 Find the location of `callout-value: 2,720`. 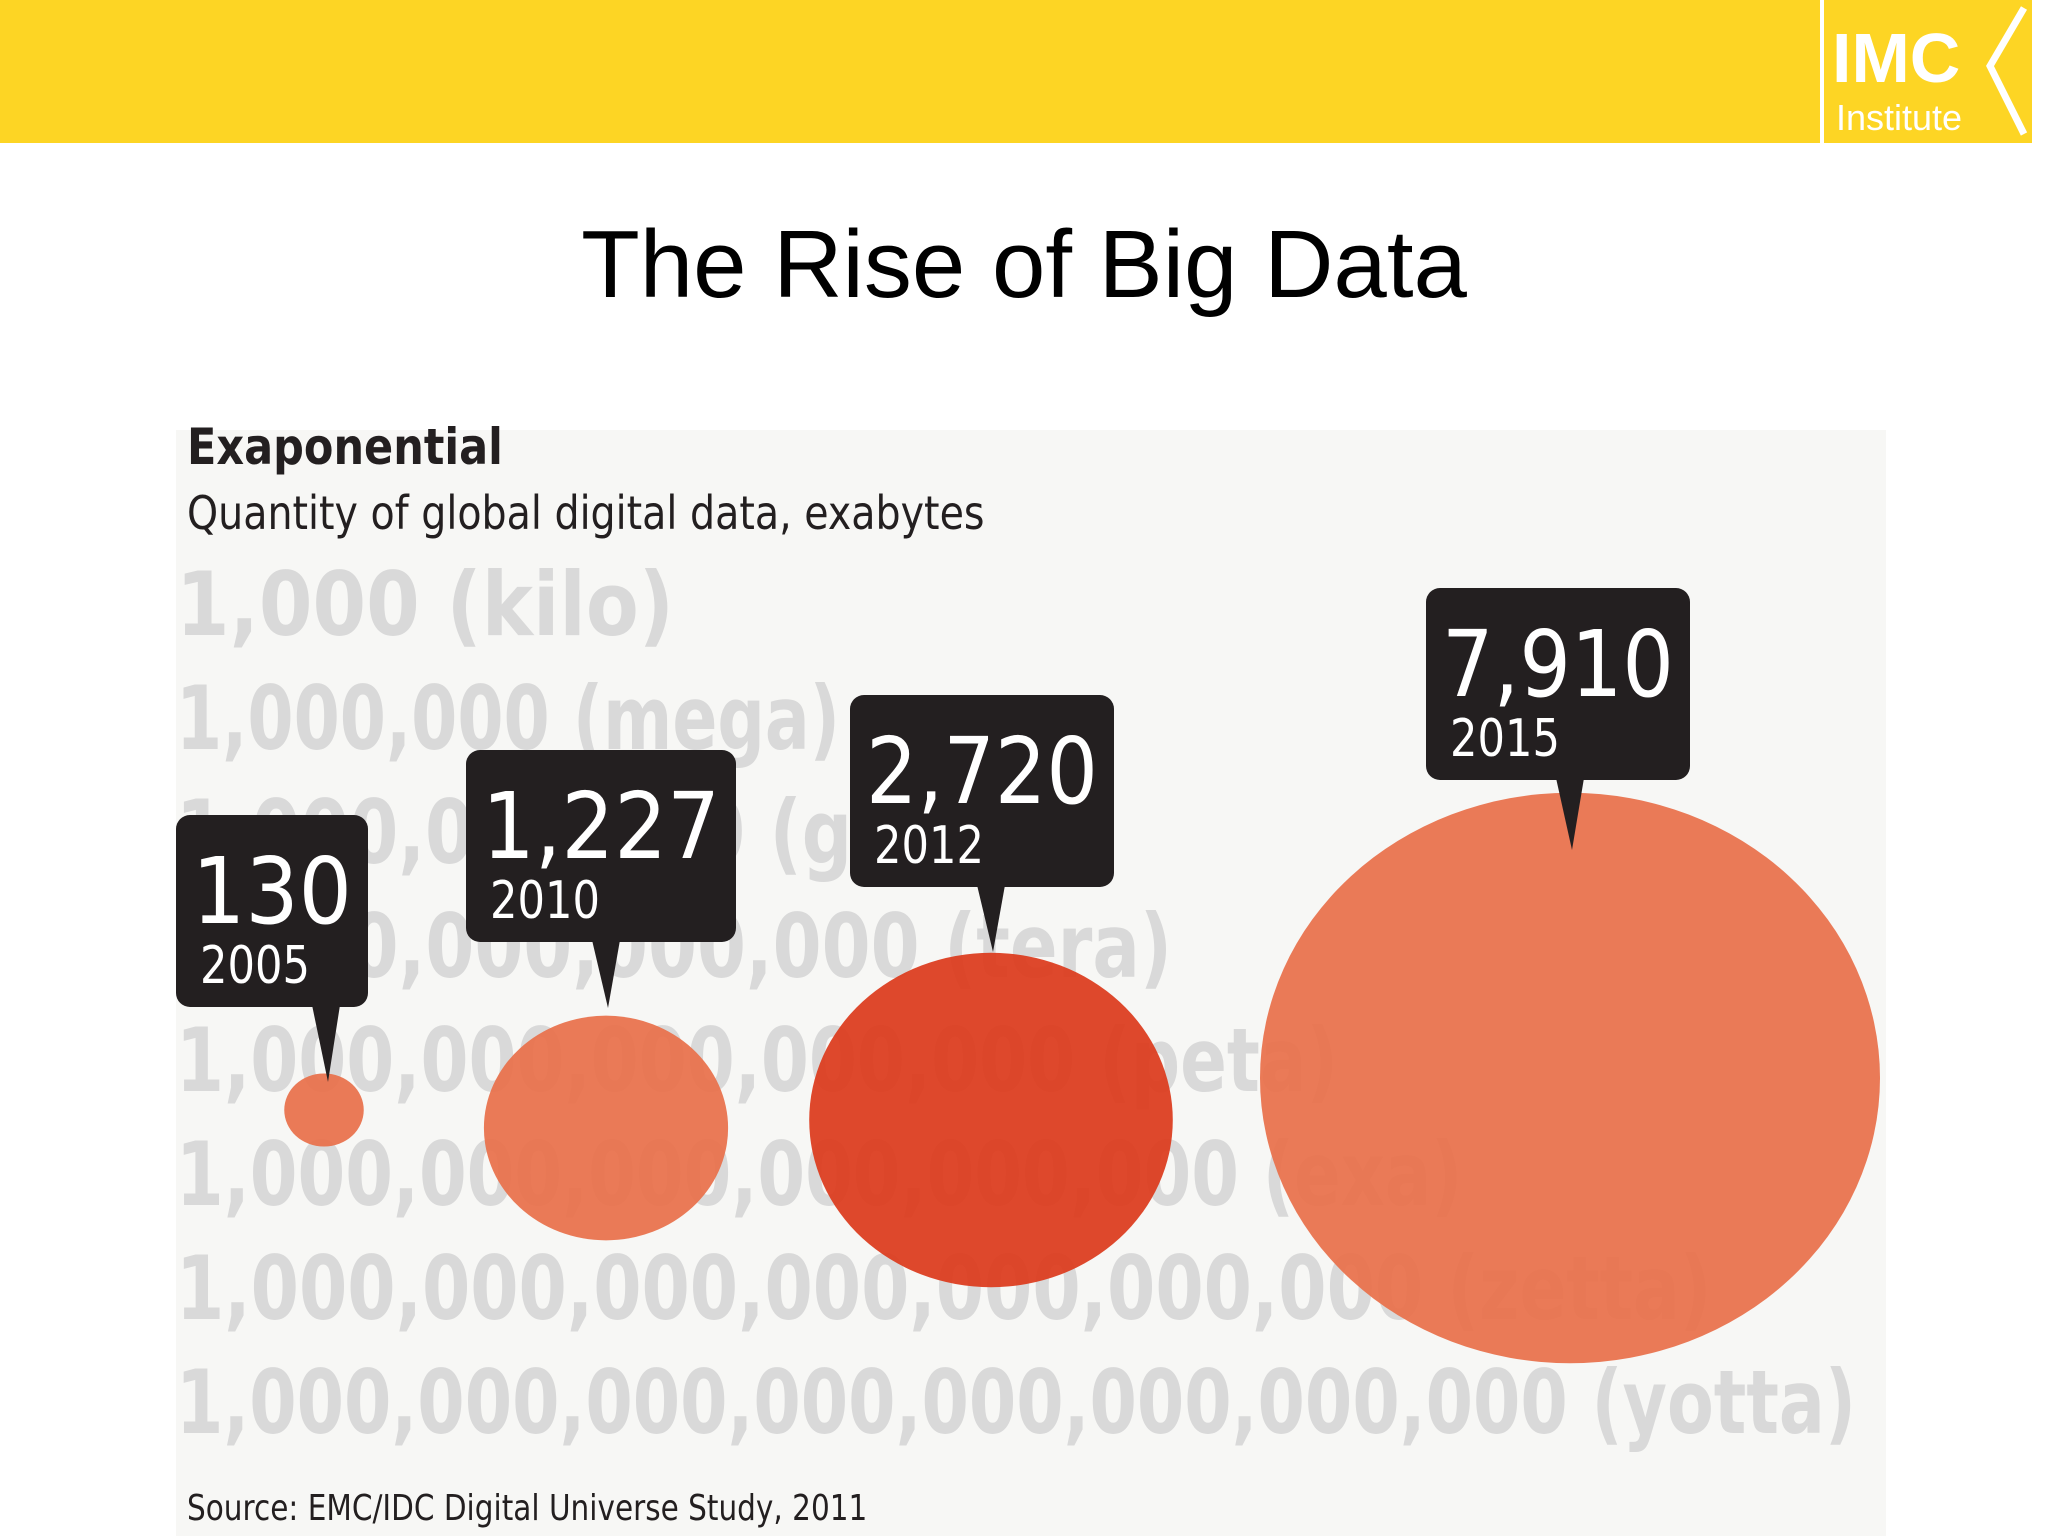

callout-value: 2,720 is located at coordinates (982, 771).